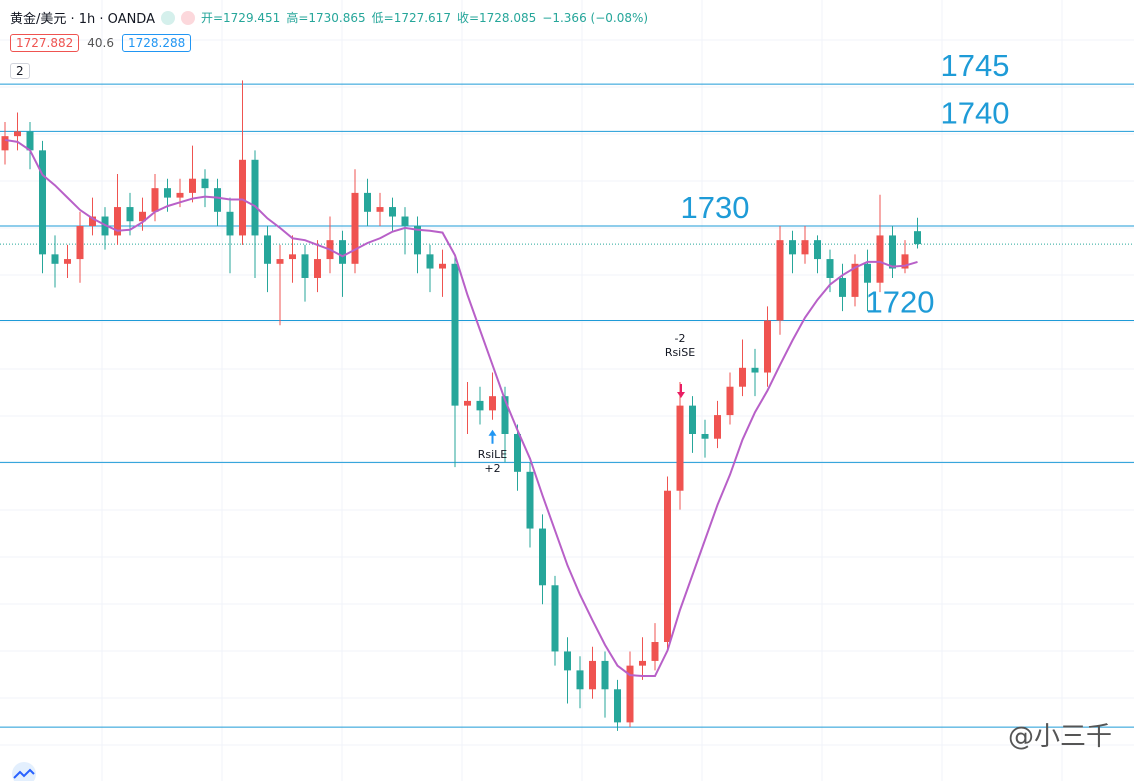 The width and height of the screenshot is (1134, 781). Describe the element at coordinates (680, 352) in the screenshot. I see `signal-label: RsiSE` at that location.